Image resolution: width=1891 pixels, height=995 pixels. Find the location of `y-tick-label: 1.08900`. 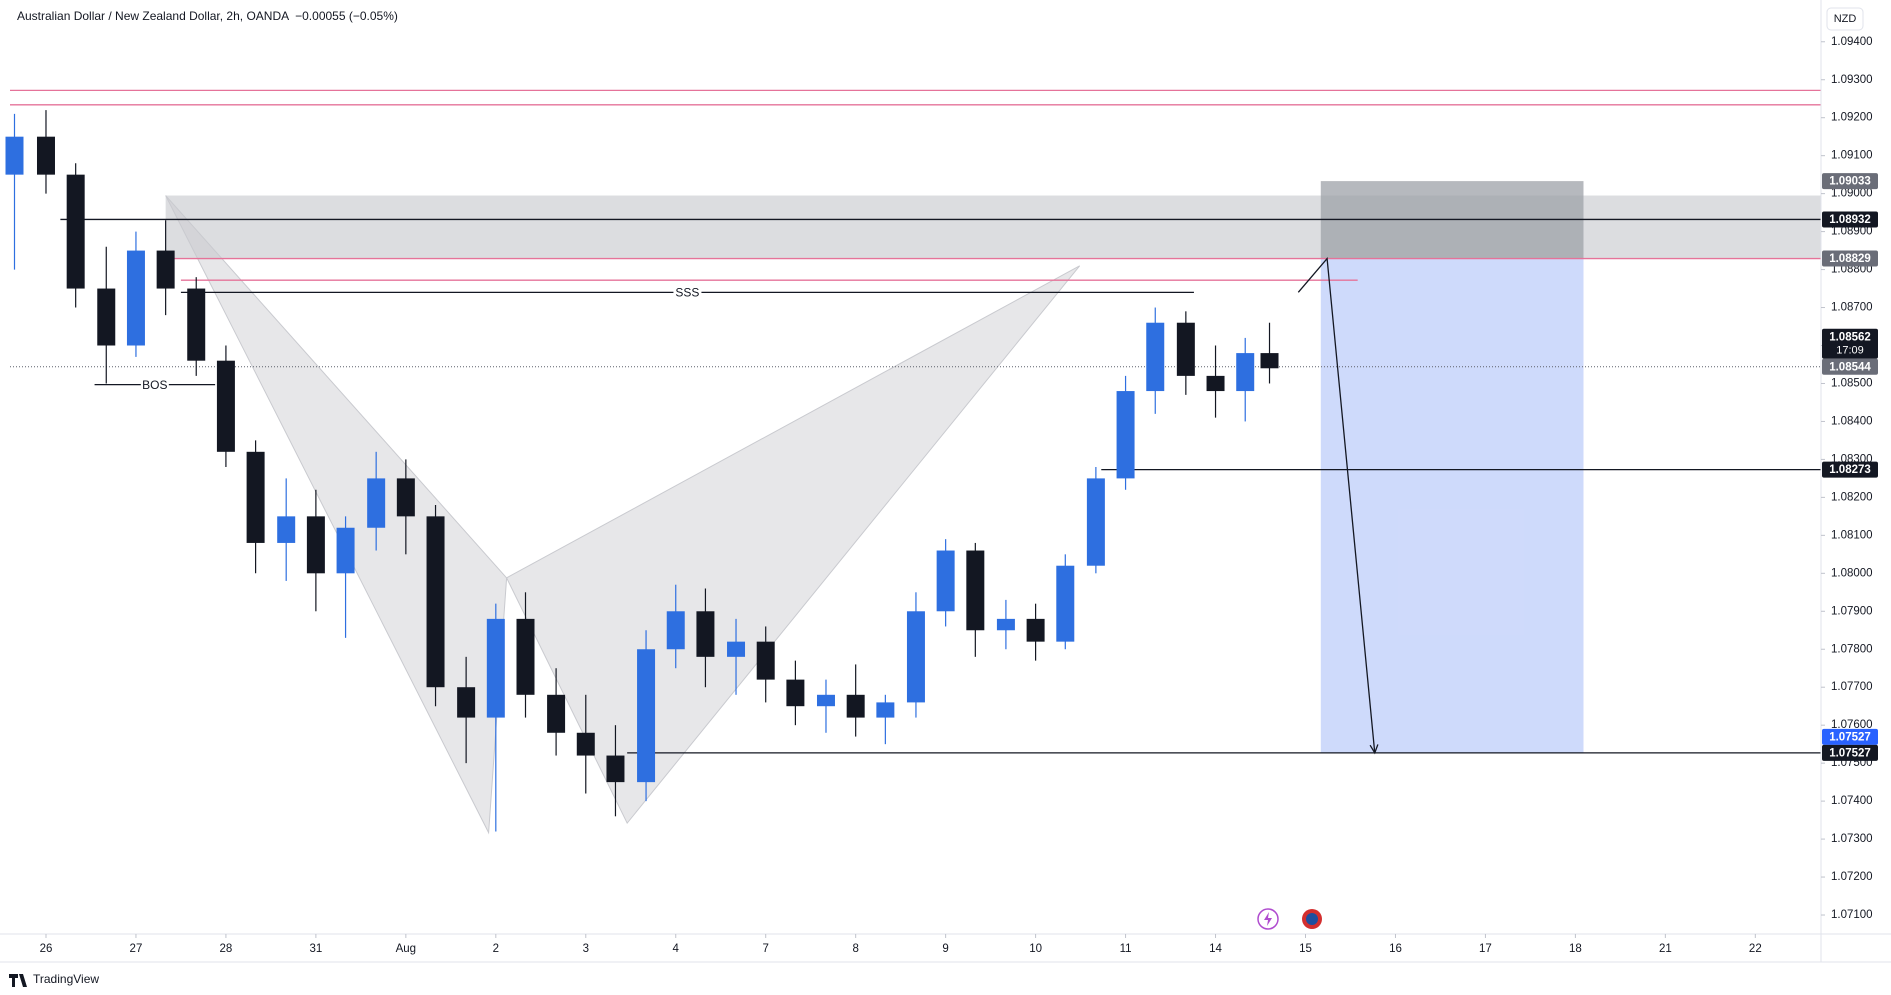

y-tick-label: 1.08900 is located at coordinates (1852, 232).